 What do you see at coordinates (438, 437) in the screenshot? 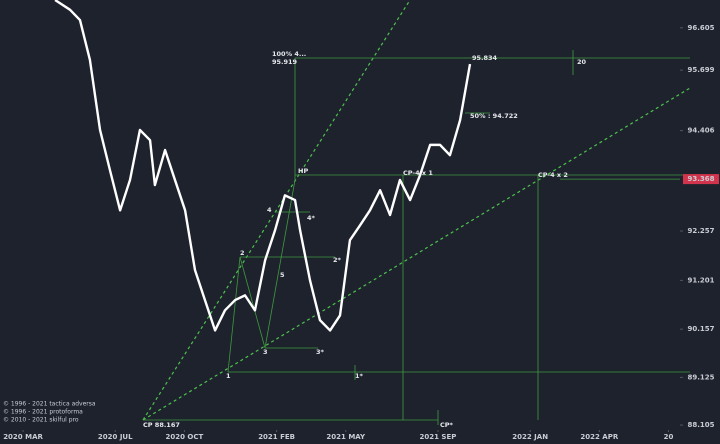
I see `x-tick-label: 2021 SEP` at bounding box center [438, 437].